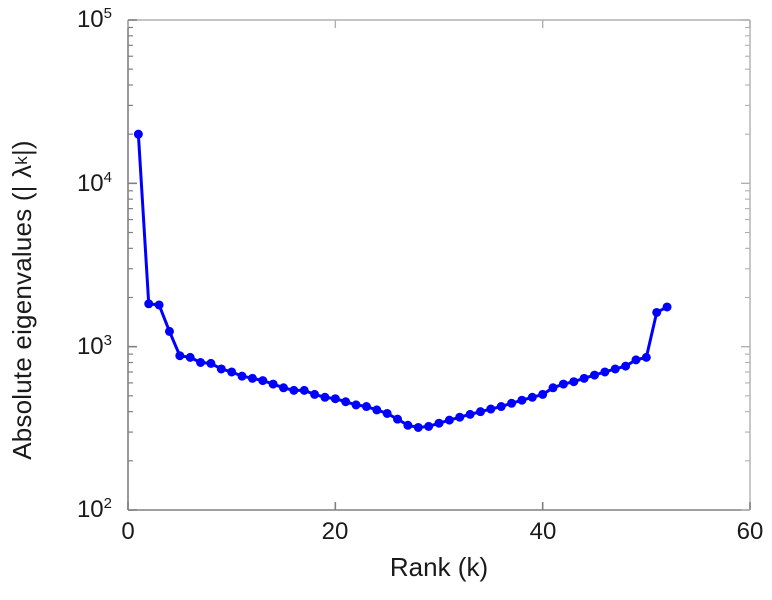 The height and width of the screenshot is (600, 772). Describe the element at coordinates (439, 567) in the screenshot. I see `x-axis-label: Rank (k)` at that location.